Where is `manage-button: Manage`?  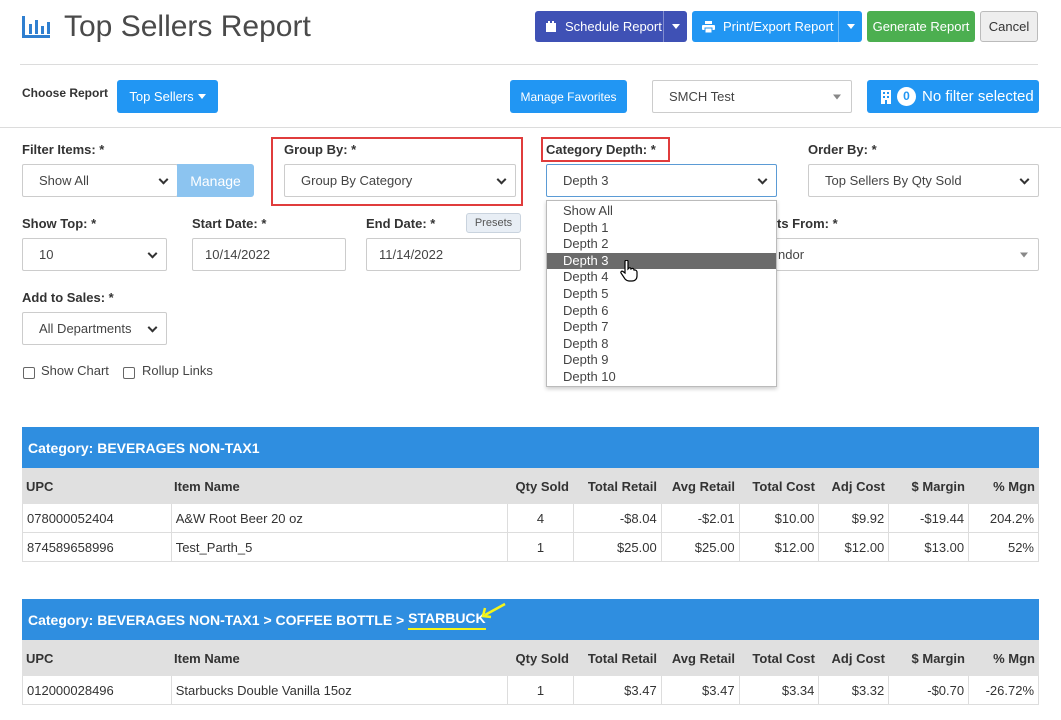
manage-button: Manage is located at coordinates (215, 180).